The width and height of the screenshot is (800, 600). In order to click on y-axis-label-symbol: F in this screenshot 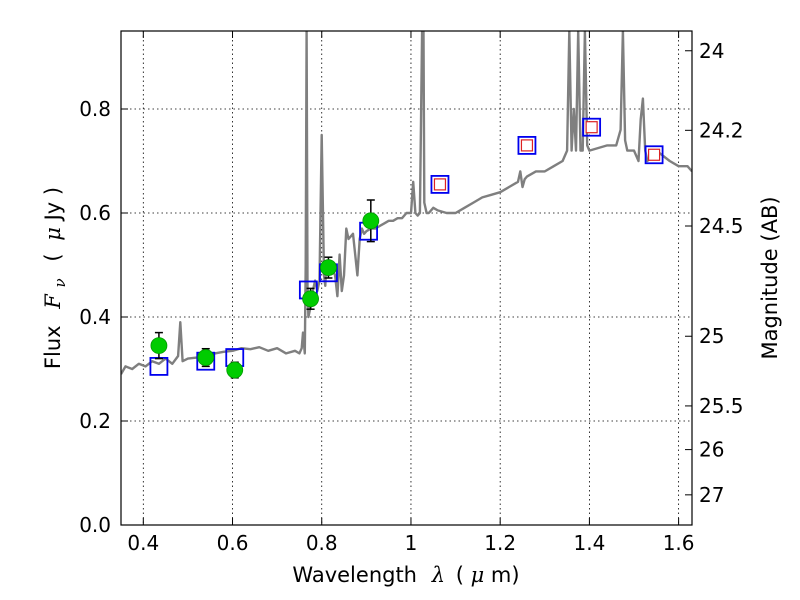, I will do `click(53, 301)`.